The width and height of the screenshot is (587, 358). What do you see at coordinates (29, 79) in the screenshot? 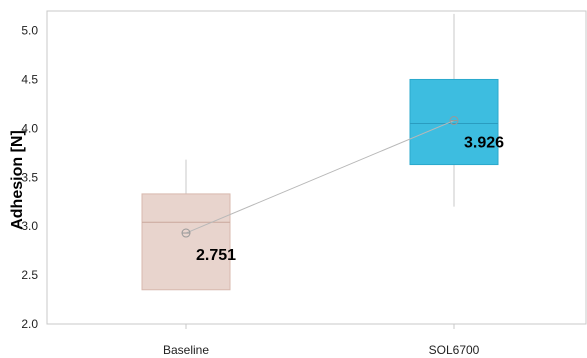
I see `y-tick-label: 4.5` at bounding box center [29, 79].